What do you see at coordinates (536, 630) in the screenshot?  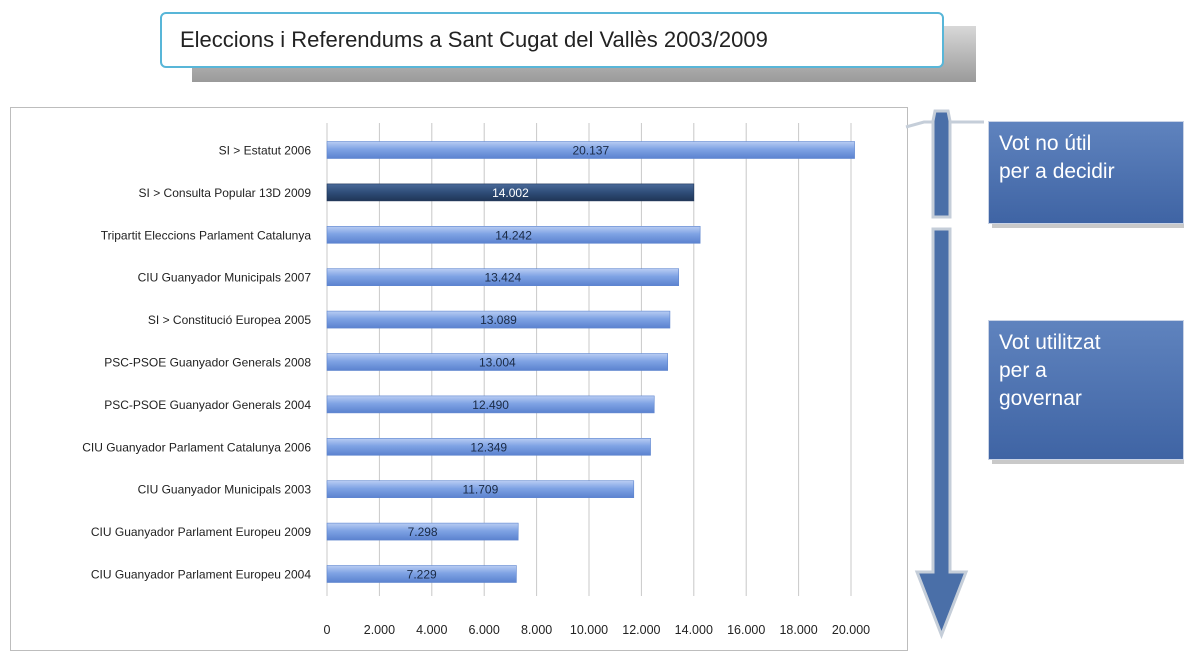 I see `x-tick-label: 8.000` at bounding box center [536, 630].